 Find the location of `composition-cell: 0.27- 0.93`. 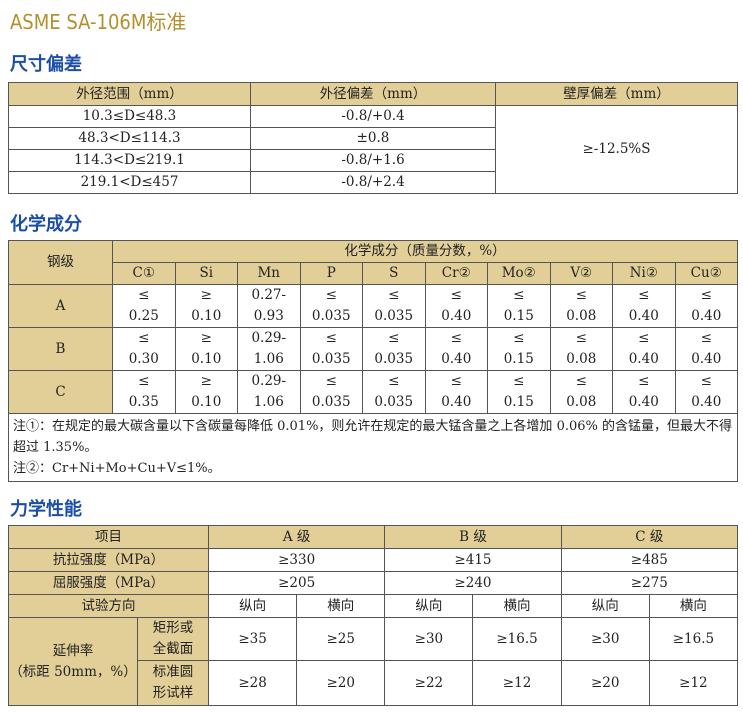

composition-cell: 0.27- 0.93 is located at coordinates (269, 306).